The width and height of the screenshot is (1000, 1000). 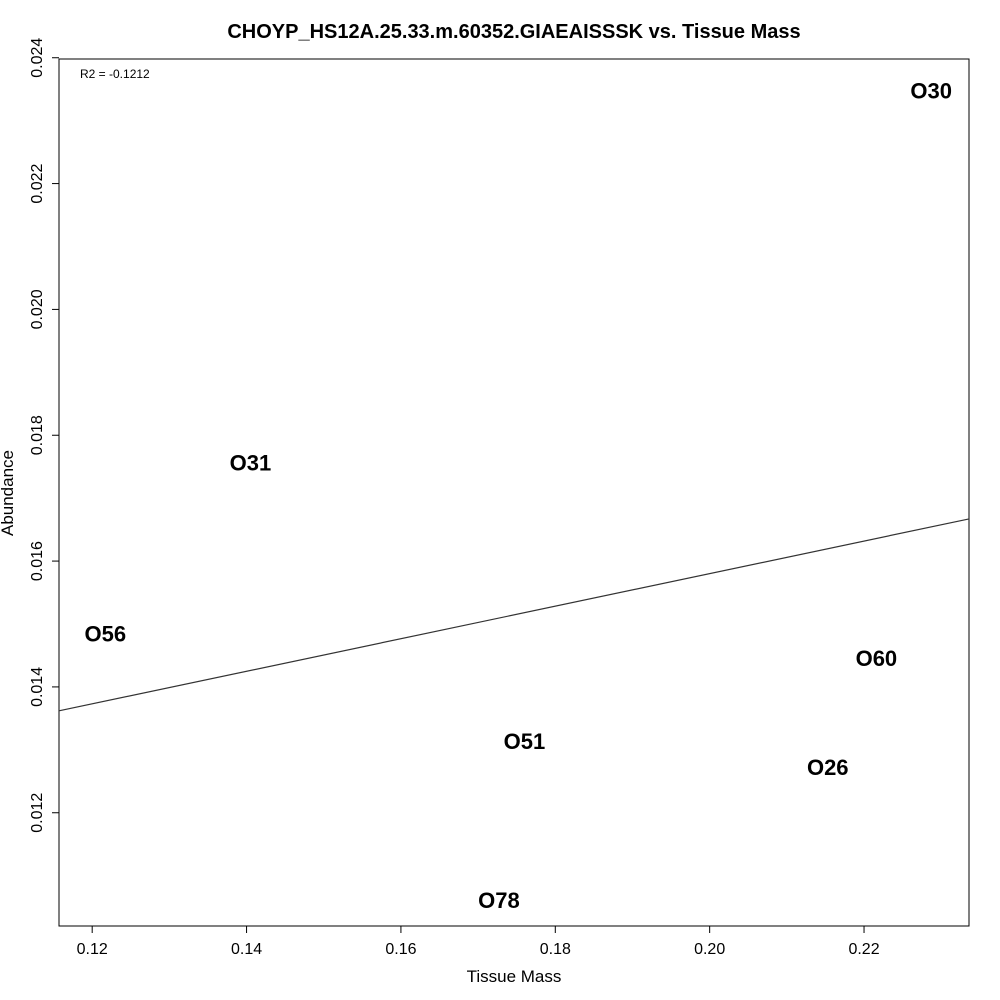 I want to click on x-tick-label: 0.12, so click(x=92, y=949).